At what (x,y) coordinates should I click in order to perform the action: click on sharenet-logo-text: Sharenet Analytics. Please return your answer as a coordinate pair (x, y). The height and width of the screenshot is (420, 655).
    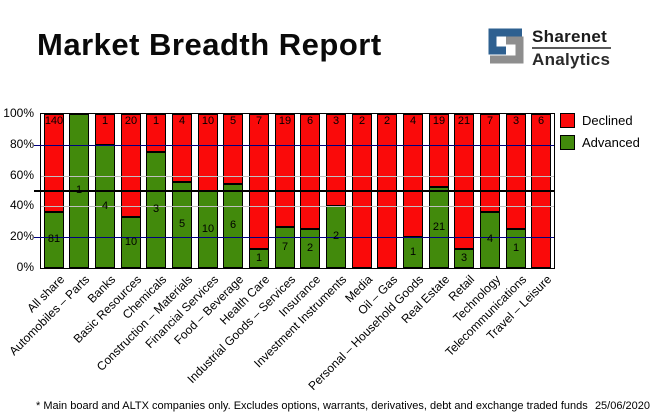
    Looking at the image, I should click on (571, 48).